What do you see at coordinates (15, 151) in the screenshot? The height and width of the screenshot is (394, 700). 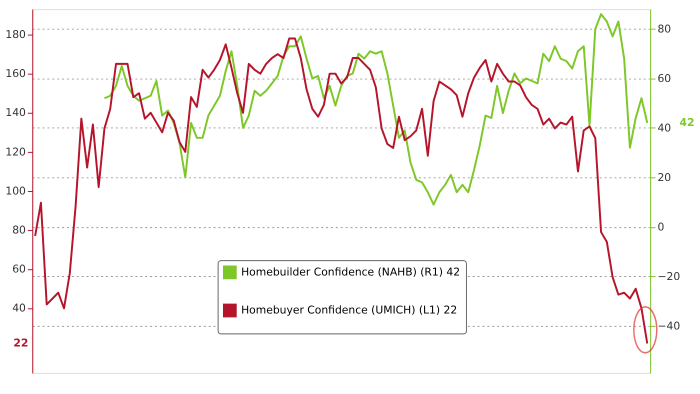 I see `y-tick-label: 120` at bounding box center [15, 151].